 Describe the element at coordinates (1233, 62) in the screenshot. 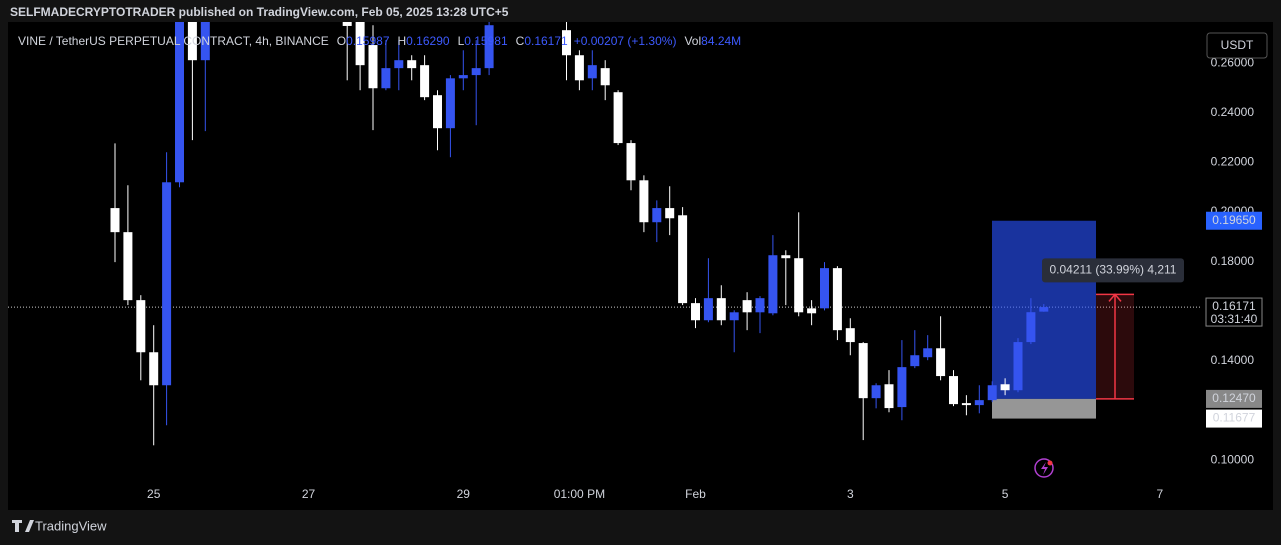

I see `y-tick-label: 0.26000` at that location.